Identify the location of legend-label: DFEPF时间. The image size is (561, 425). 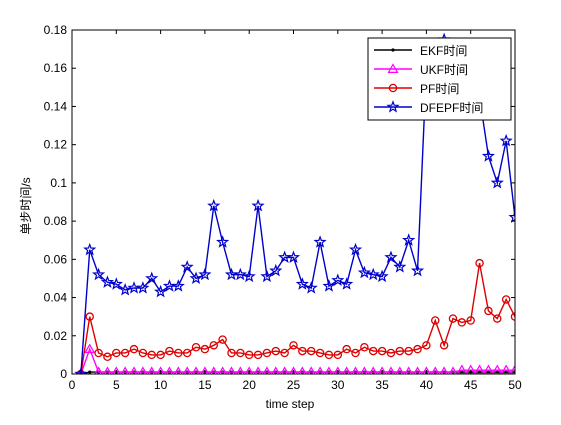
(451, 108).